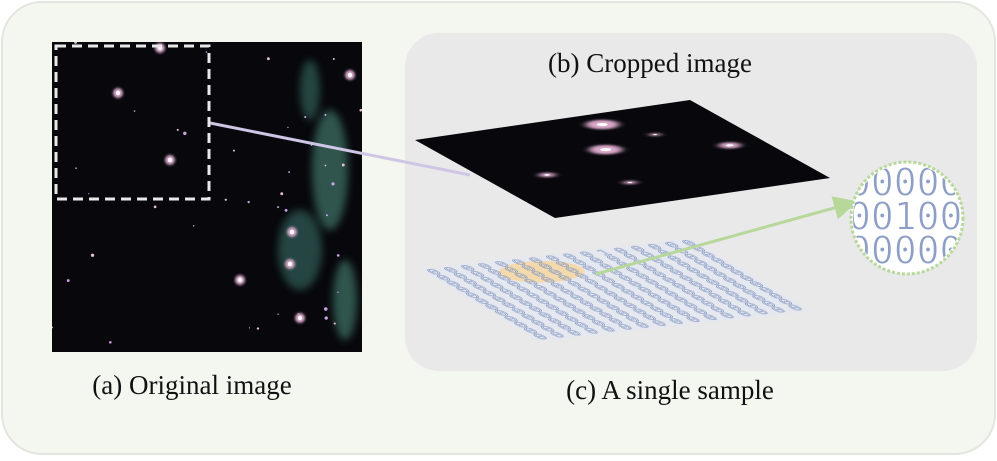  Describe the element at coordinates (132, 122) in the screenshot. I see `crop-box` at that location.